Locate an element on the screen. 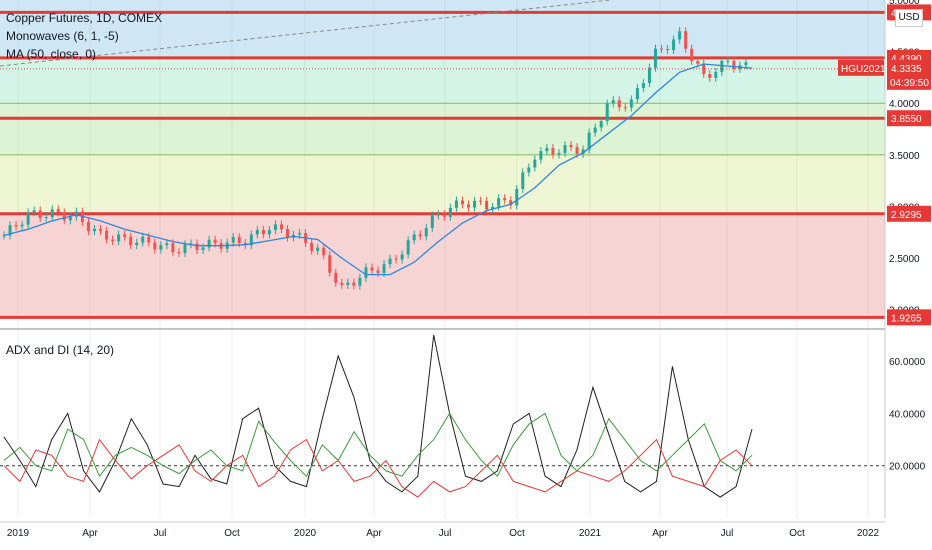 This screenshot has width=932, height=550. band-band_green is located at coordinates (442, 129).